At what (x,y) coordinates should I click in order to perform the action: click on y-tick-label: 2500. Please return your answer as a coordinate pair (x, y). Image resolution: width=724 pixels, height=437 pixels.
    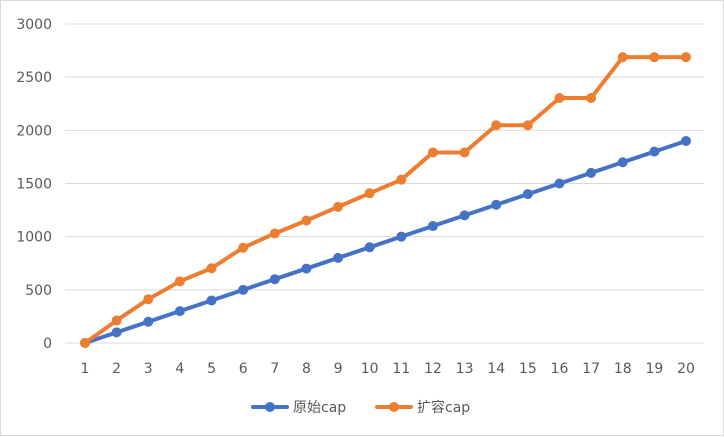
    Looking at the image, I should click on (34, 78).